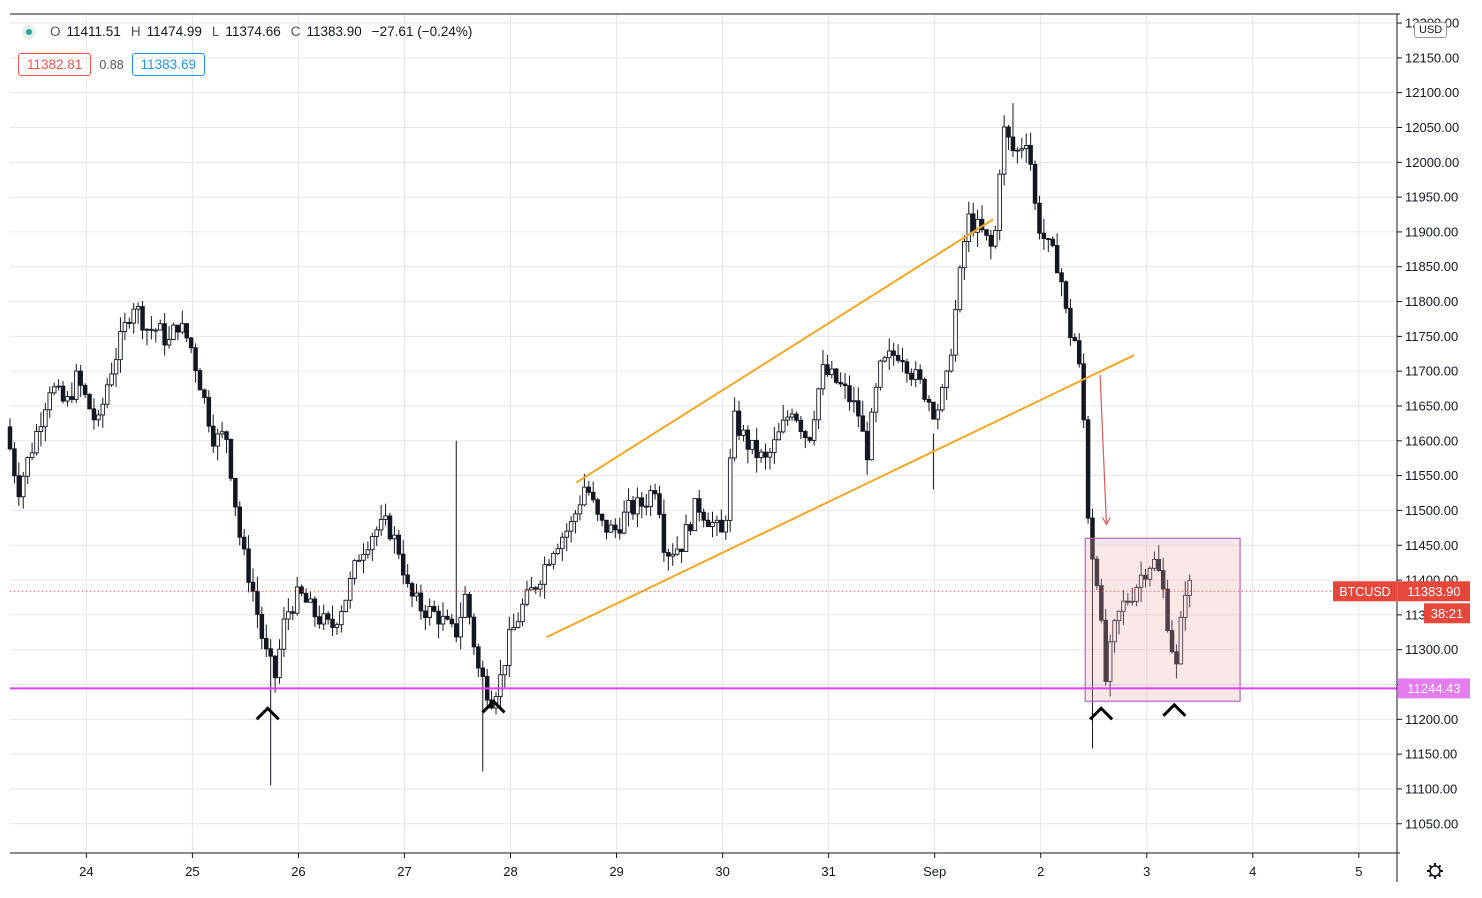 The width and height of the screenshot is (1482, 898). I want to click on high-label: H, so click(135, 31).